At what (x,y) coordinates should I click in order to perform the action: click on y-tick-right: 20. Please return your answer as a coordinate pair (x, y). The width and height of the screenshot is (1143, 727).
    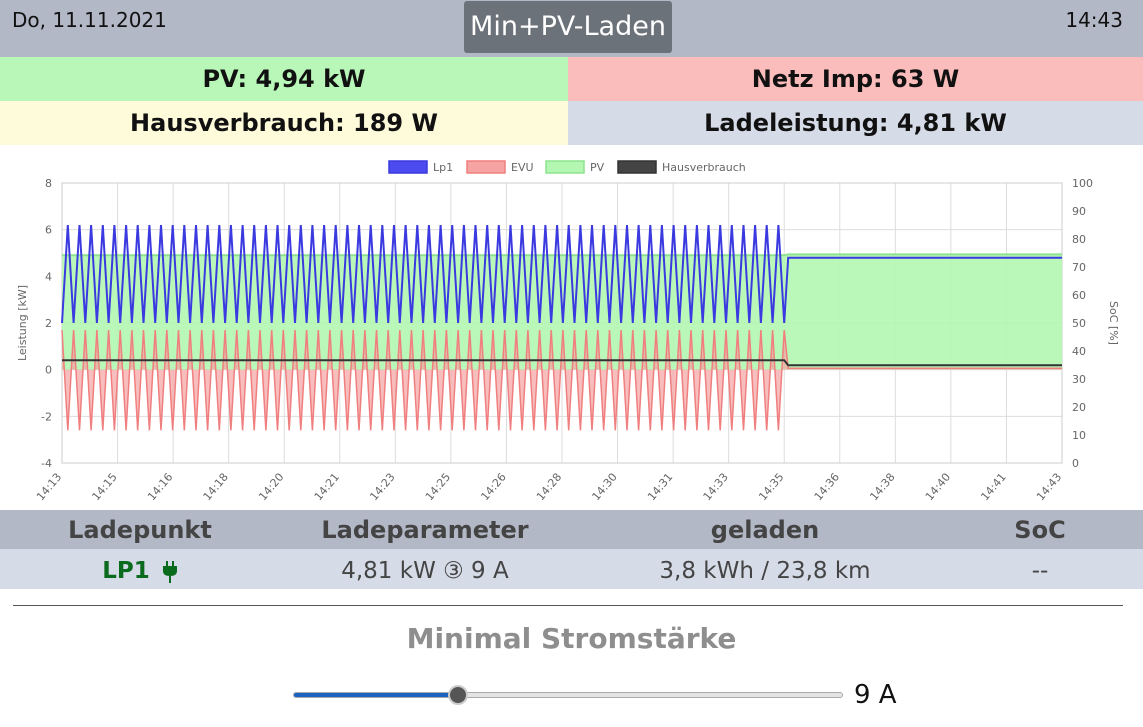
    Looking at the image, I should click on (1079, 407).